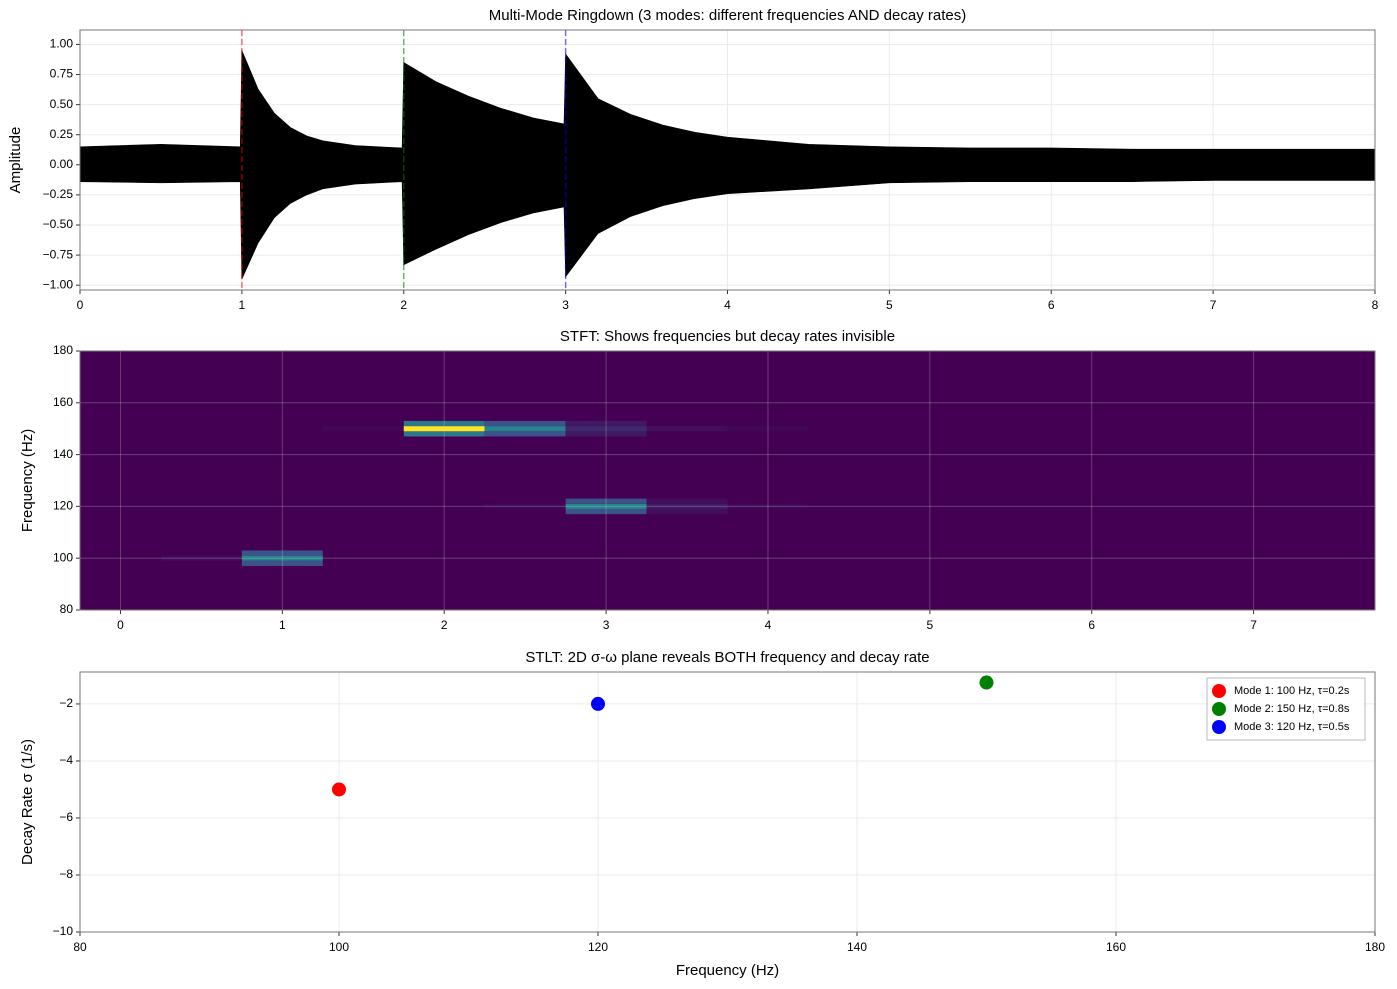 The height and width of the screenshot is (989, 1397). I want to click on x-tick-label: 8, so click(1375, 305).